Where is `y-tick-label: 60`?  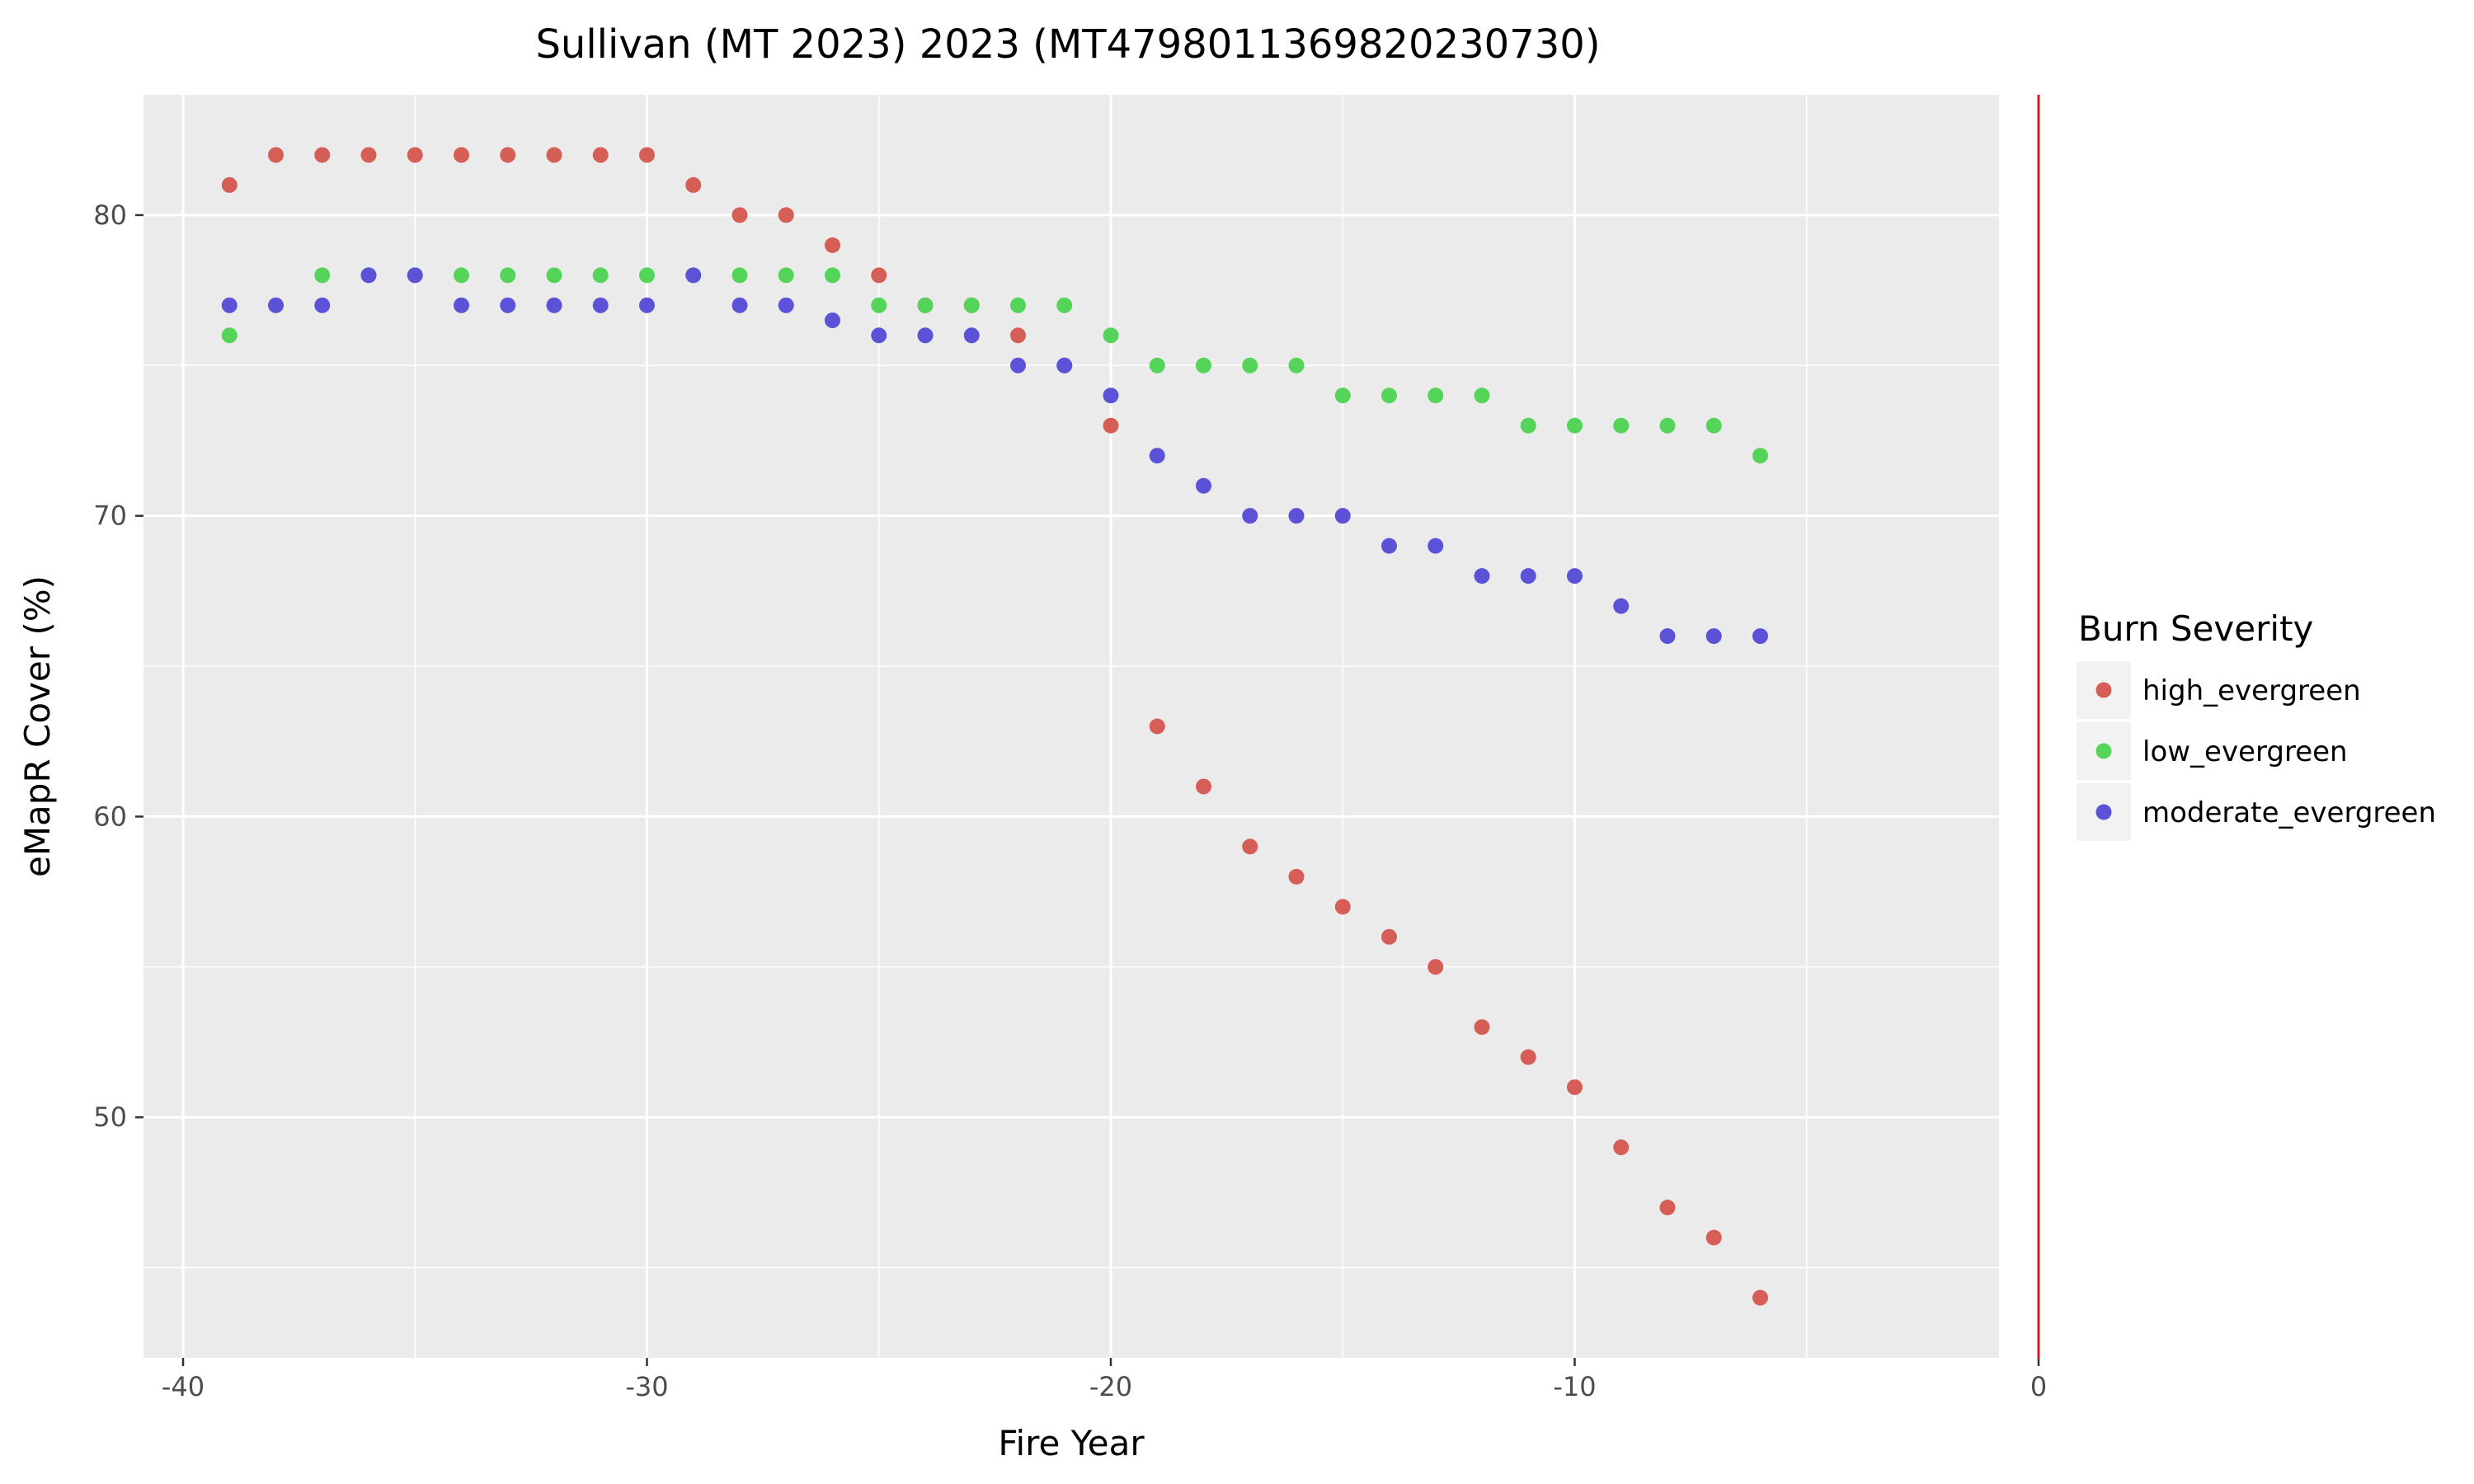
y-tick-label: 60 is located at coordinates (110, 816).